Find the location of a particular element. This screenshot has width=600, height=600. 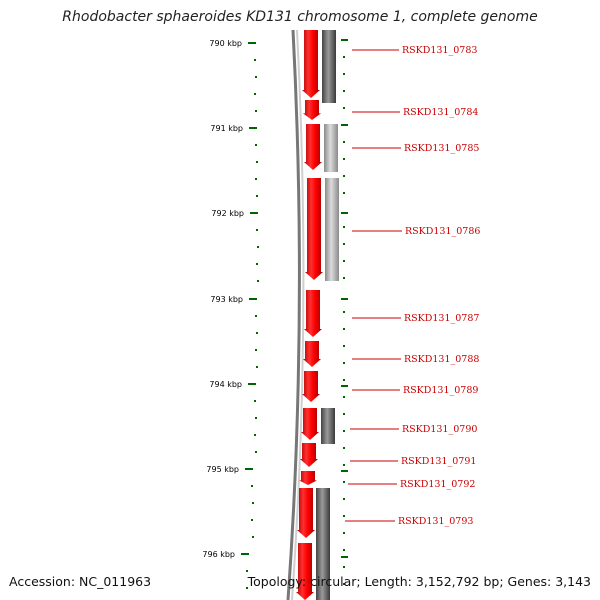

accession-text: Accession: NC_011963 is located at coordinates (80, 581).